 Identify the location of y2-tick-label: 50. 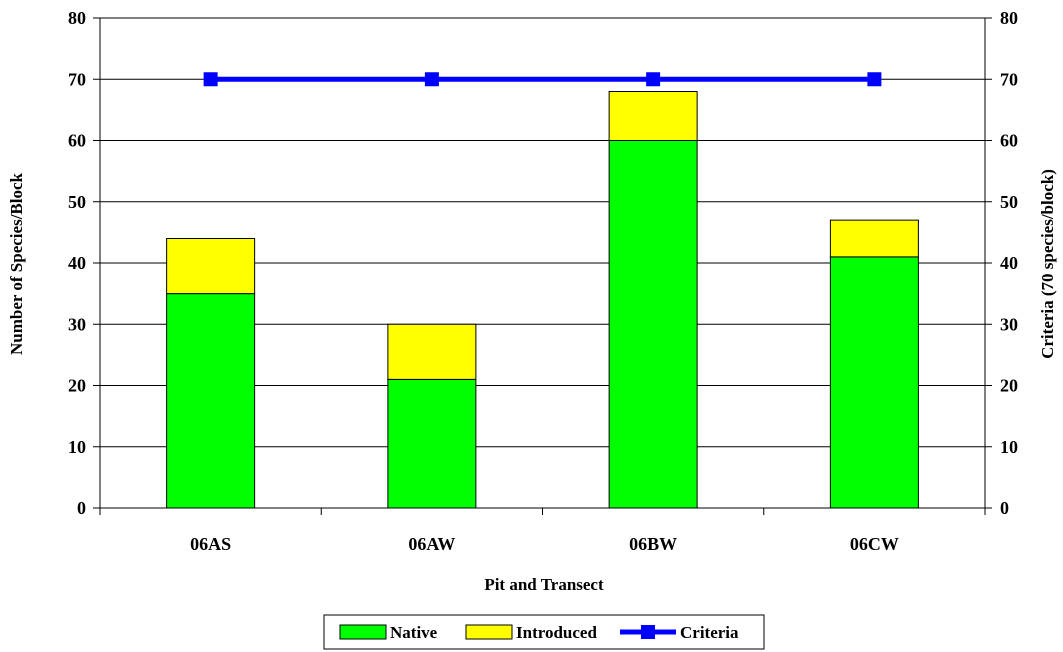
(1009, 202).